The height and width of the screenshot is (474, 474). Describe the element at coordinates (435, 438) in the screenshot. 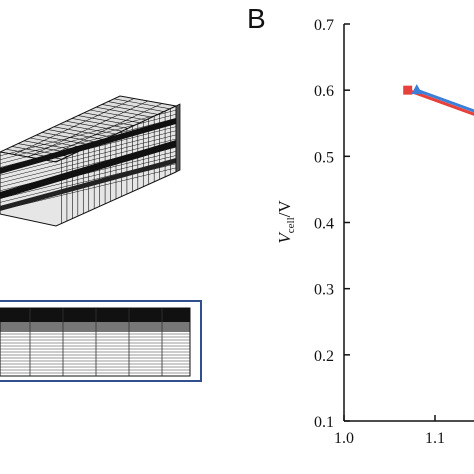

I see `x-tick-label: 1.1` at that location.